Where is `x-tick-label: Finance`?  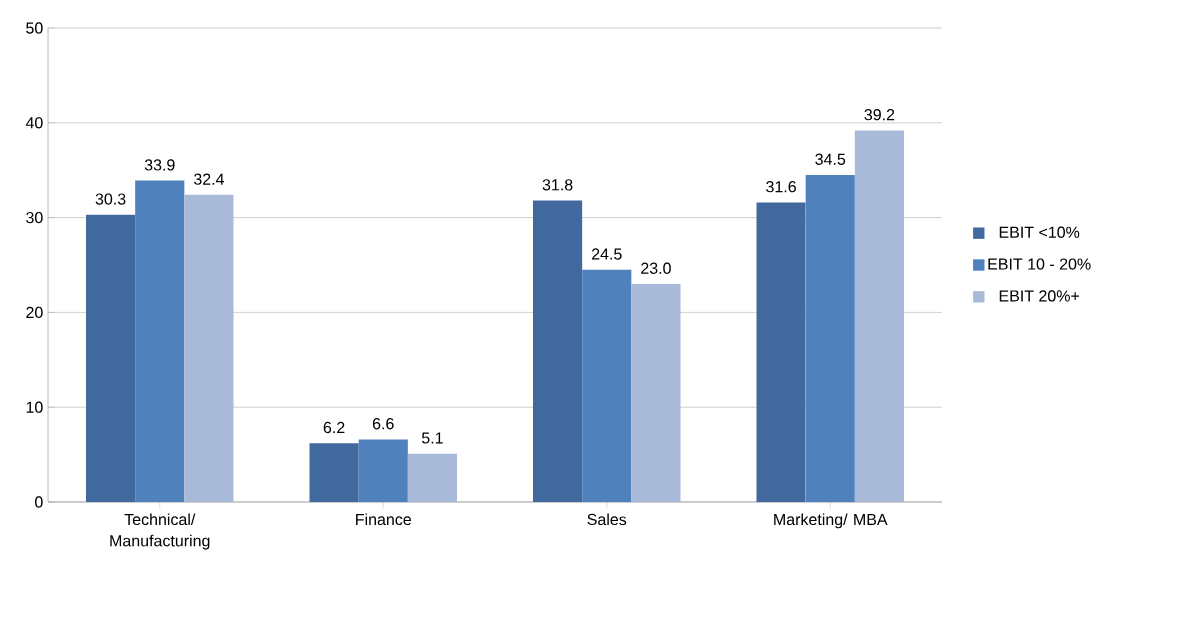 x-tick-label: Finance is located at coordinates (383, 519).